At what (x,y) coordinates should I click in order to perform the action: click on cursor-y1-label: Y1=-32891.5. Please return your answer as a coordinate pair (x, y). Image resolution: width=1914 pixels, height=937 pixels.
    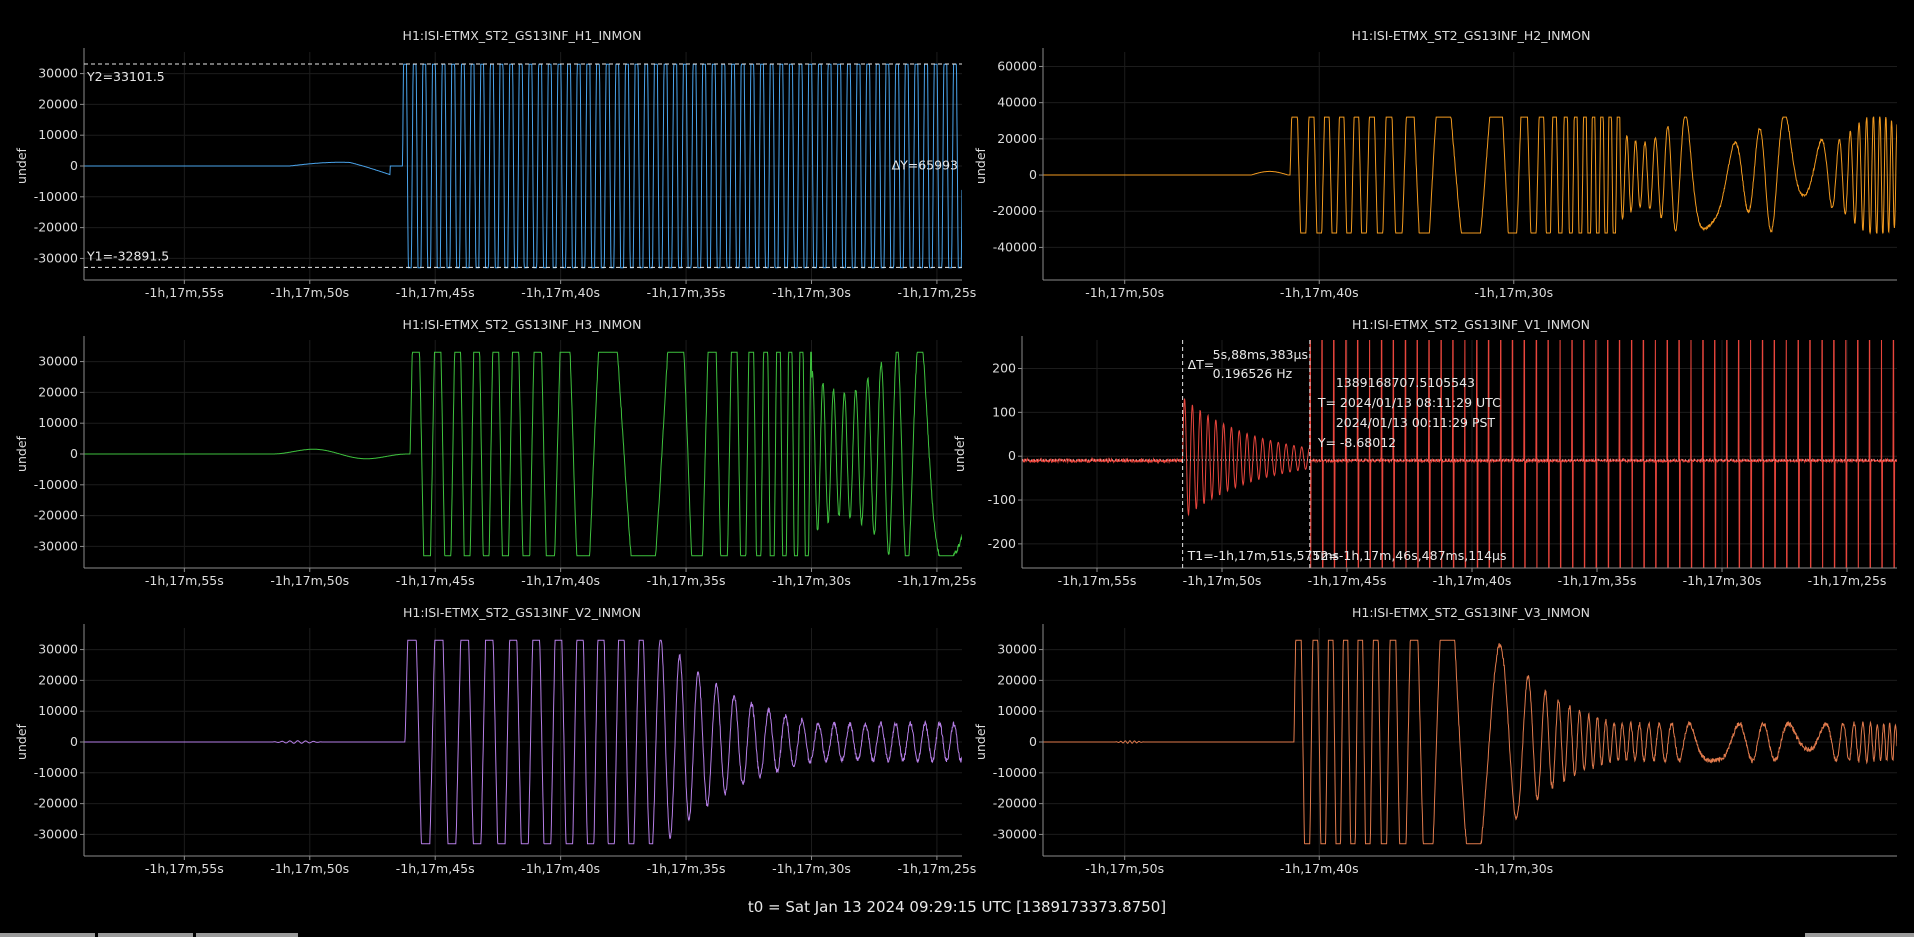
    Looking at the image, I should click on (127, 255).